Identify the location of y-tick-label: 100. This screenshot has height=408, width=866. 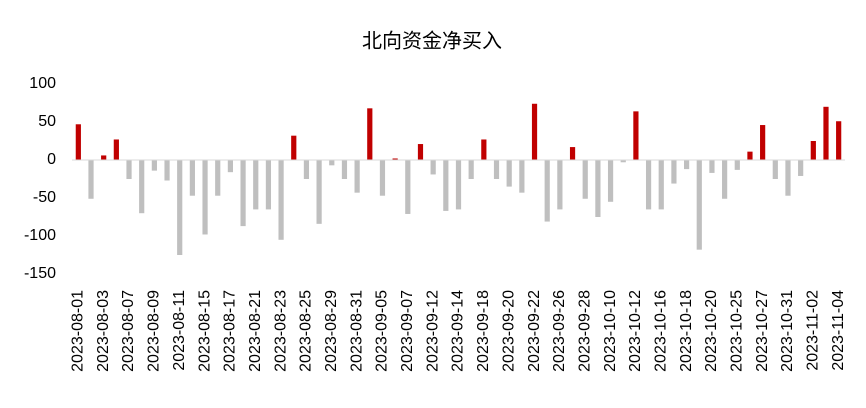
(42, 83).